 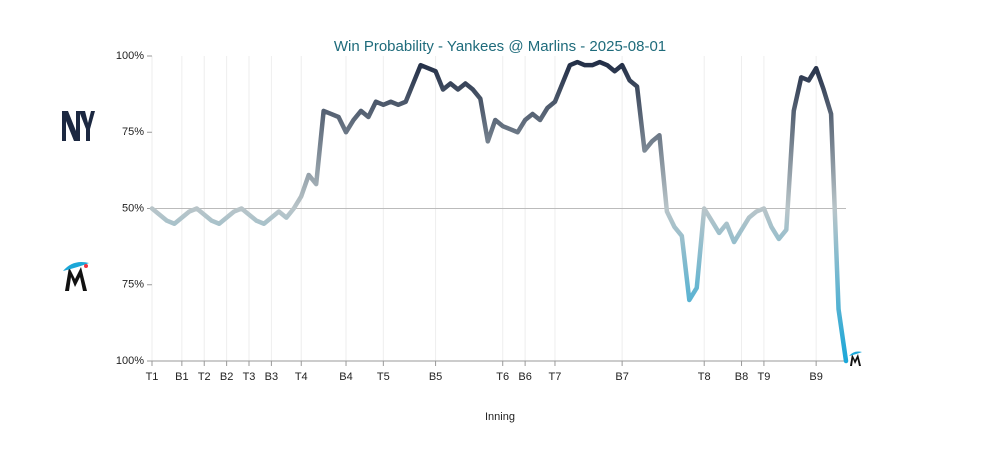 I want to click on x-tick-label: B9, so click(x=815, y=377).